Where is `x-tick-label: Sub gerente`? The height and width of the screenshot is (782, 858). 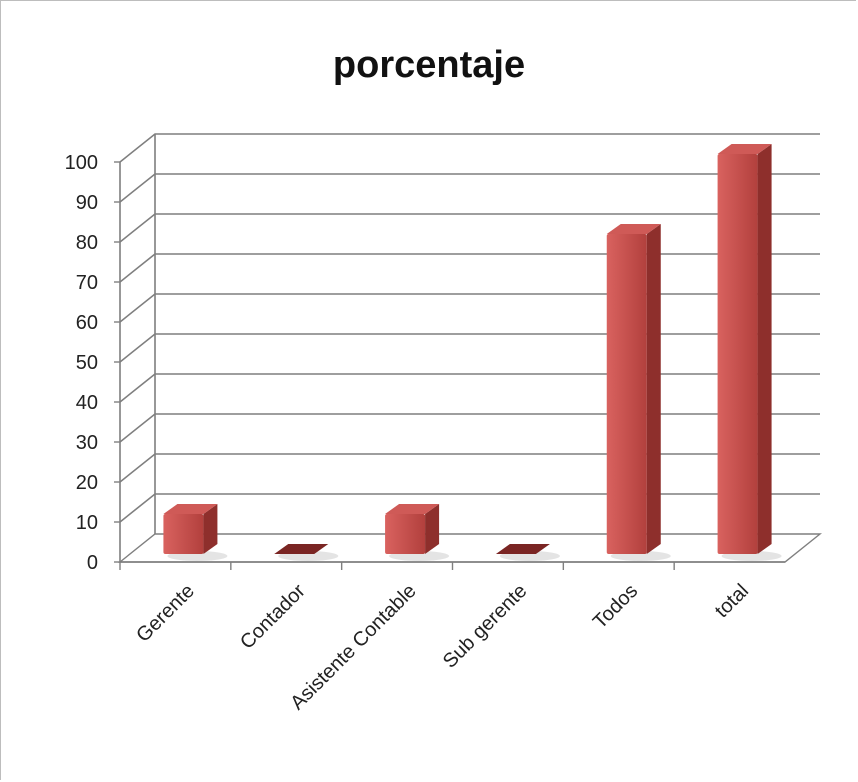
x-tick-label: Sub gerente is located at coordinates (485, 626).